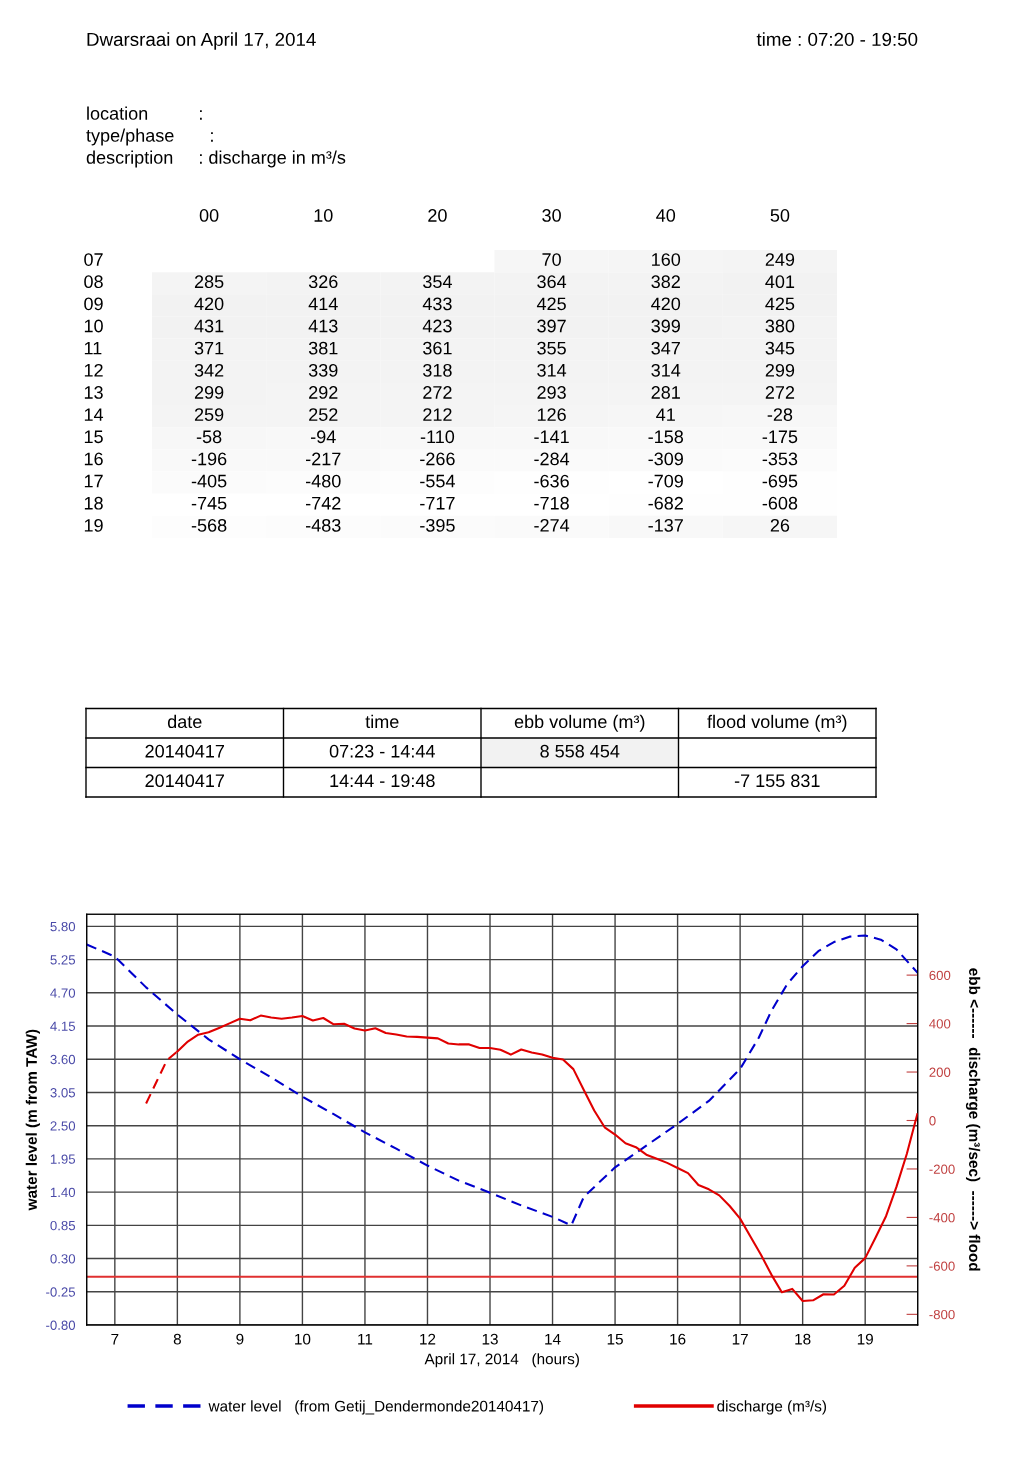  What do you see at coordinates (63, 1225) in the screenshot?
I see `y-tick-label: 0.85` at bounding box center [63, 1225].